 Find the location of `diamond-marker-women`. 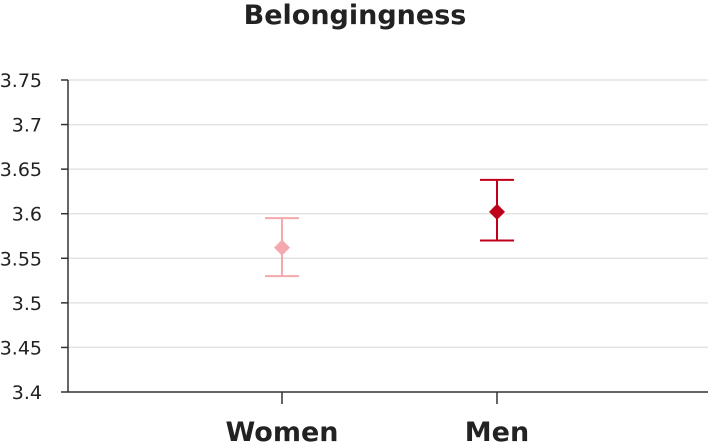

diamond-marker-women is located at coordinates (282, 247).